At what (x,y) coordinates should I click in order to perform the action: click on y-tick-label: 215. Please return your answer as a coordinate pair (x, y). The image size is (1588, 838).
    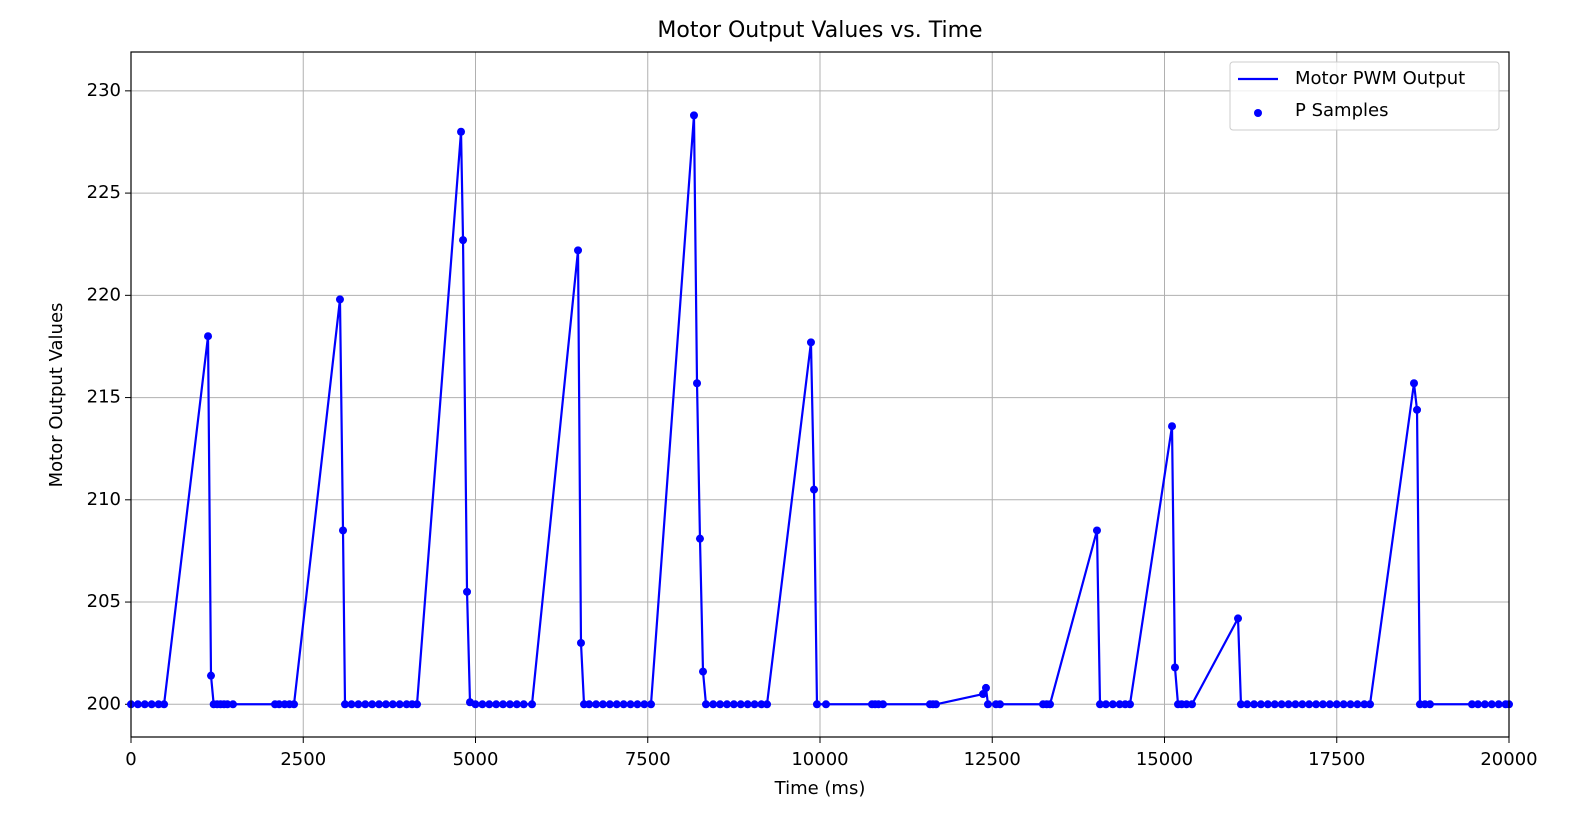
    Looking at the image, I should click on (104, 397).